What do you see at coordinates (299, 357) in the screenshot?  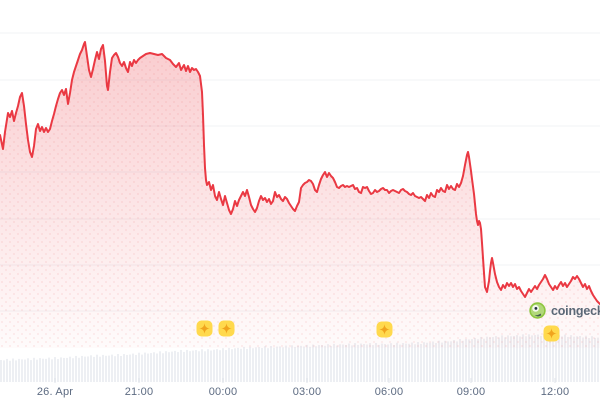 I see `volume-bars` at bounding box center [299, 357].